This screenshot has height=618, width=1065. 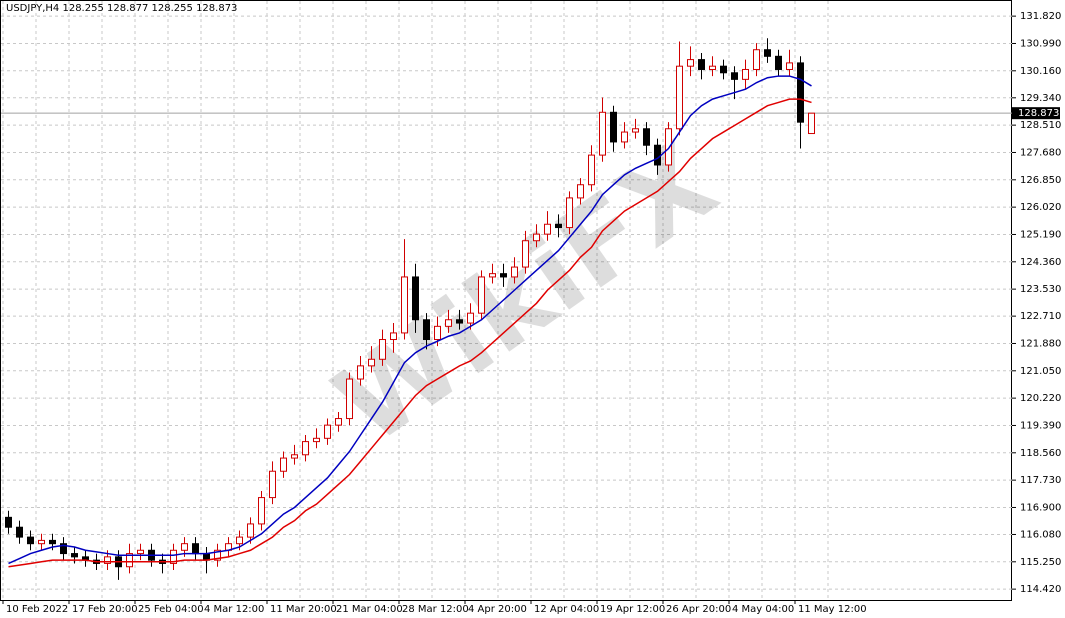 I want to click on y-tick-label: 118.560, so click(x=1040, y=453).